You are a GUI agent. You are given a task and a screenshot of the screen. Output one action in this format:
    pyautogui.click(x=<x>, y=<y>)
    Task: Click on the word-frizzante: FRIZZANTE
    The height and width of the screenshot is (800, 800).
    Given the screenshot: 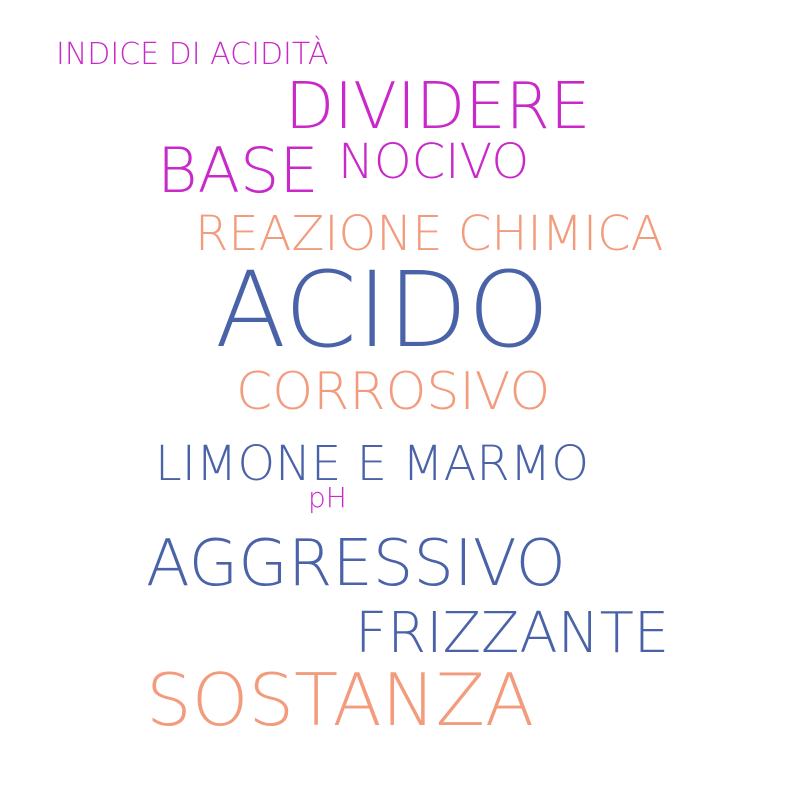 What is the action you would take?
    pyautogui.click(x=512, y=633)
    